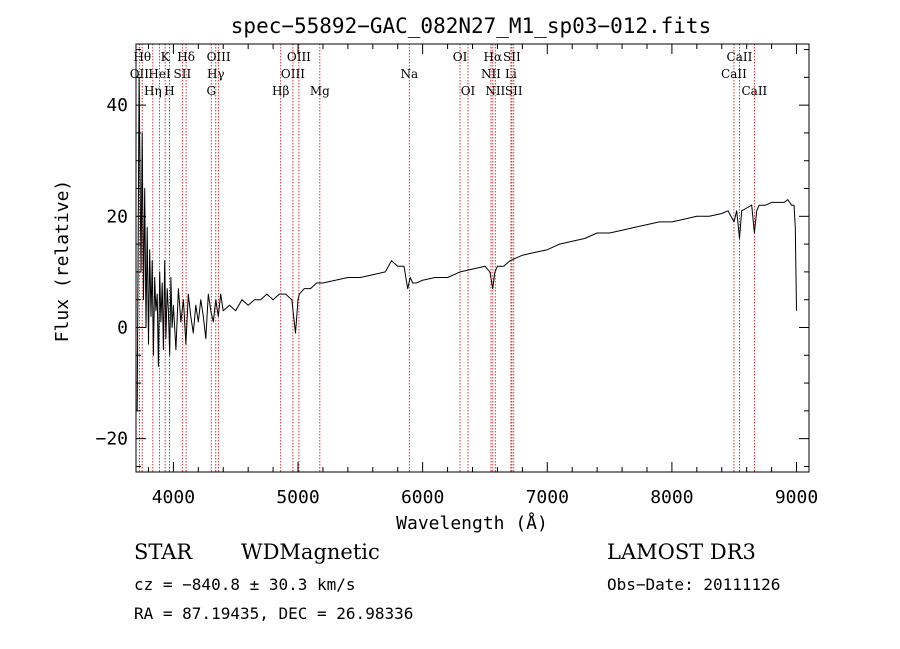  Describe the element at coordinates (471, 26) in the screenshot. I see `chart-title: spec−55892−GAC_082N27_M1_sp03−012.fits` at that location.